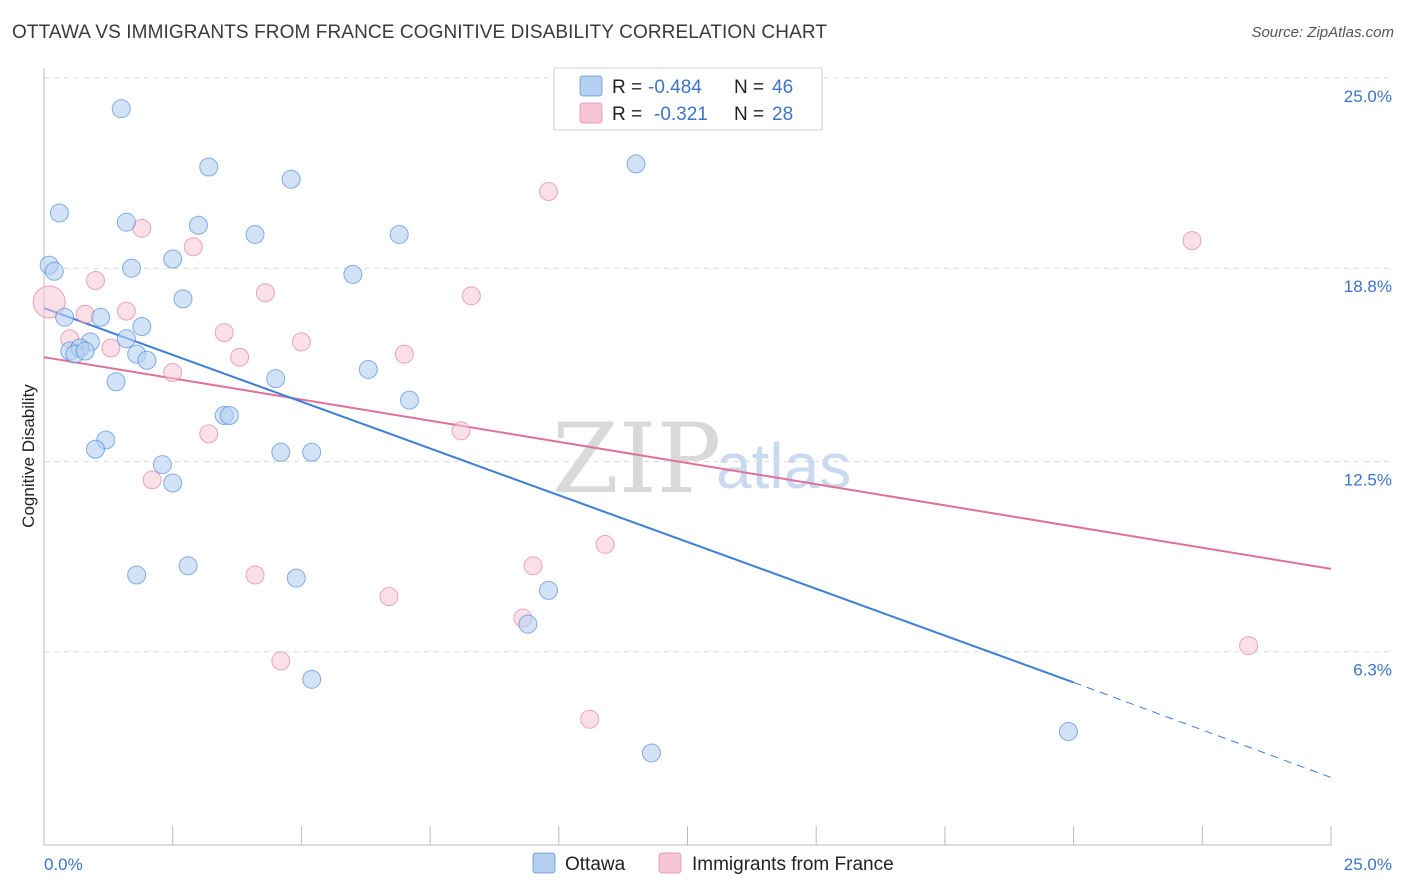  What do you see at coordinates (688, 99) in the screenshot?
I see `correlation-legend: R = -0.484 N = 46 R = -0.321 N = 28` at bounding box center [688, 99].